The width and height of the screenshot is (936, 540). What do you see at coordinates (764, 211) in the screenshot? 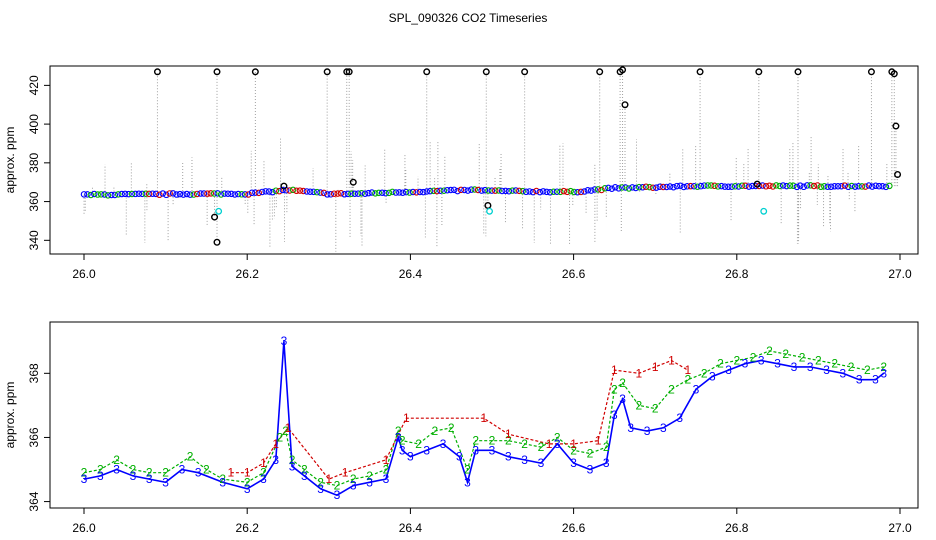
I see `cyan-point` at bounding box center [764, 211].